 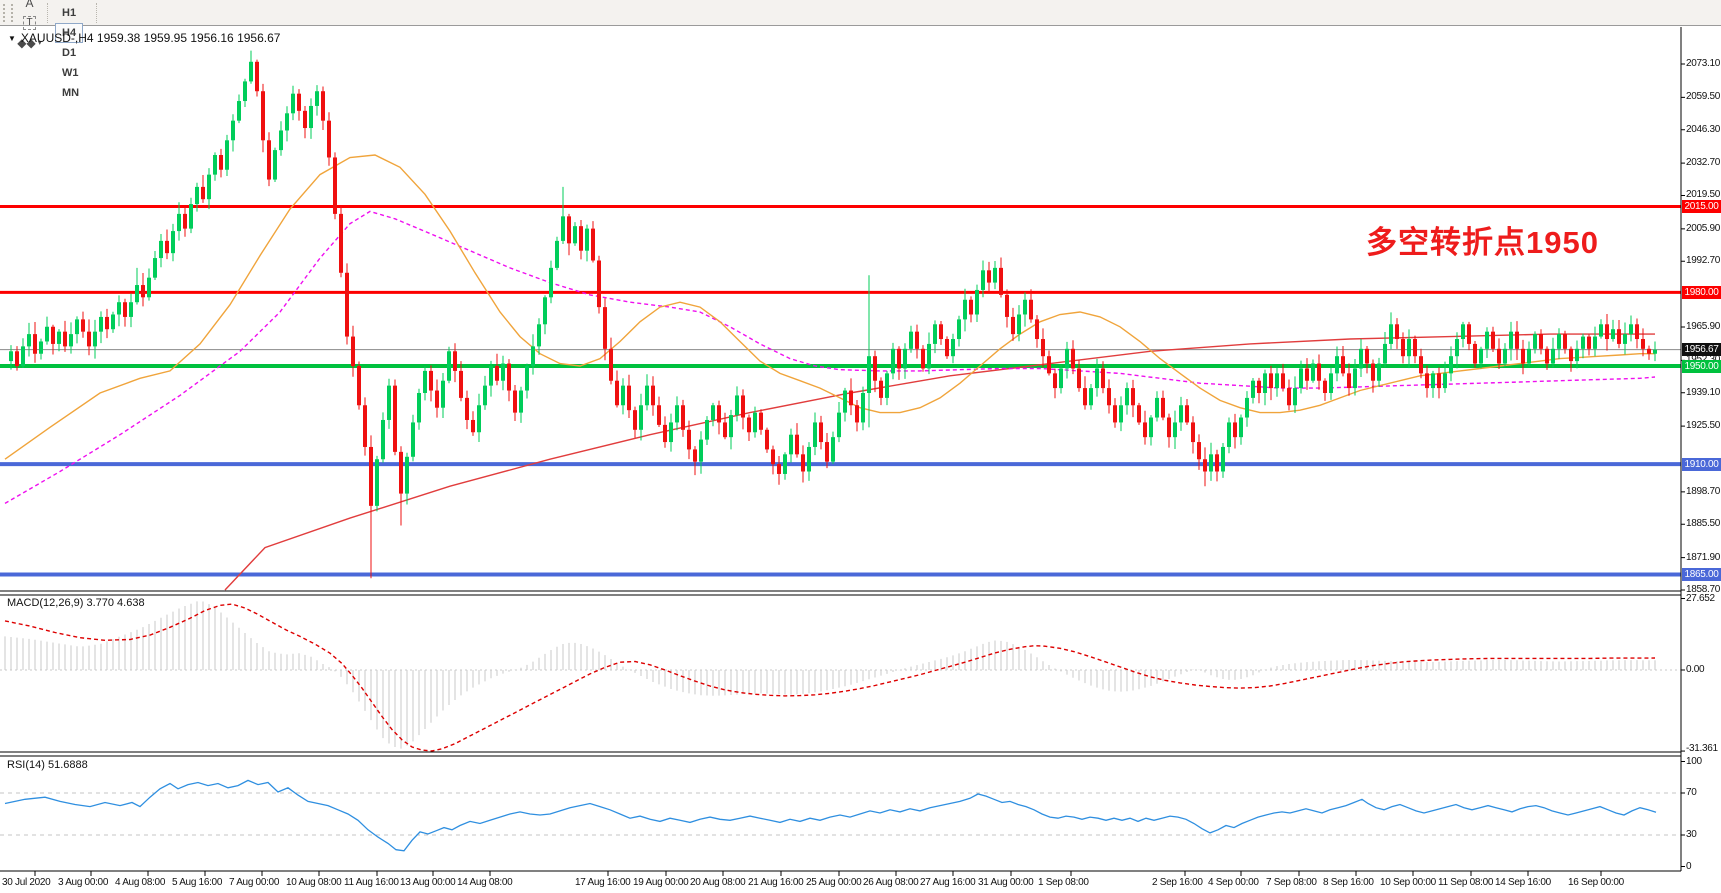 I want to click on date-axis-label: 30 Jul 2020, so click(x=26, y=882).